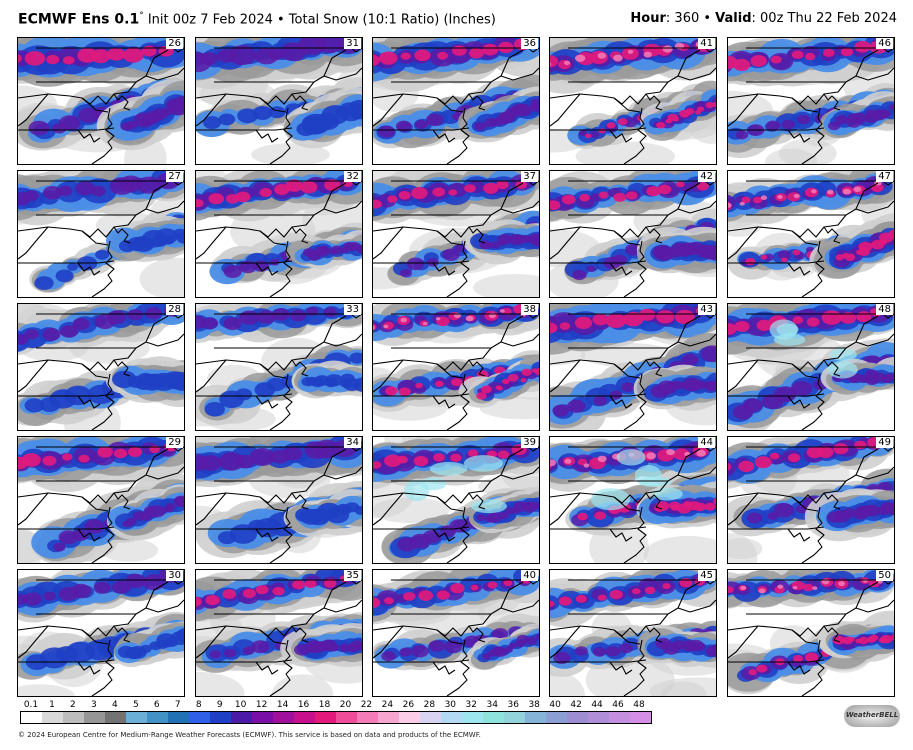 This screenshot has width=913, height=750. I want to click on legend-tick-label: 46, so click(618, 705).